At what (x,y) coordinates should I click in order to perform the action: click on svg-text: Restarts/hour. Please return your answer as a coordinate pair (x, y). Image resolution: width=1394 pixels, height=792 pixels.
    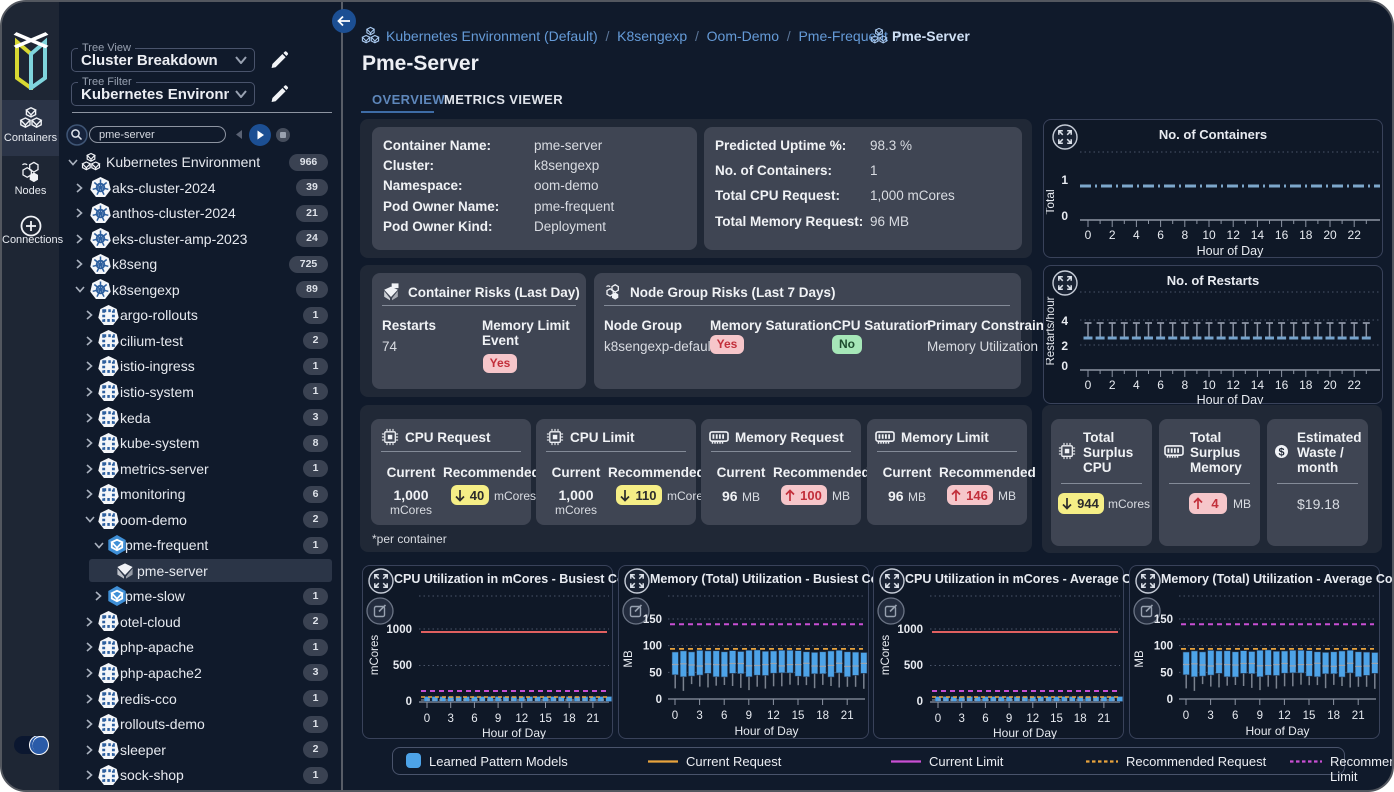
    Looking at the image, I should click on (1051, 330).